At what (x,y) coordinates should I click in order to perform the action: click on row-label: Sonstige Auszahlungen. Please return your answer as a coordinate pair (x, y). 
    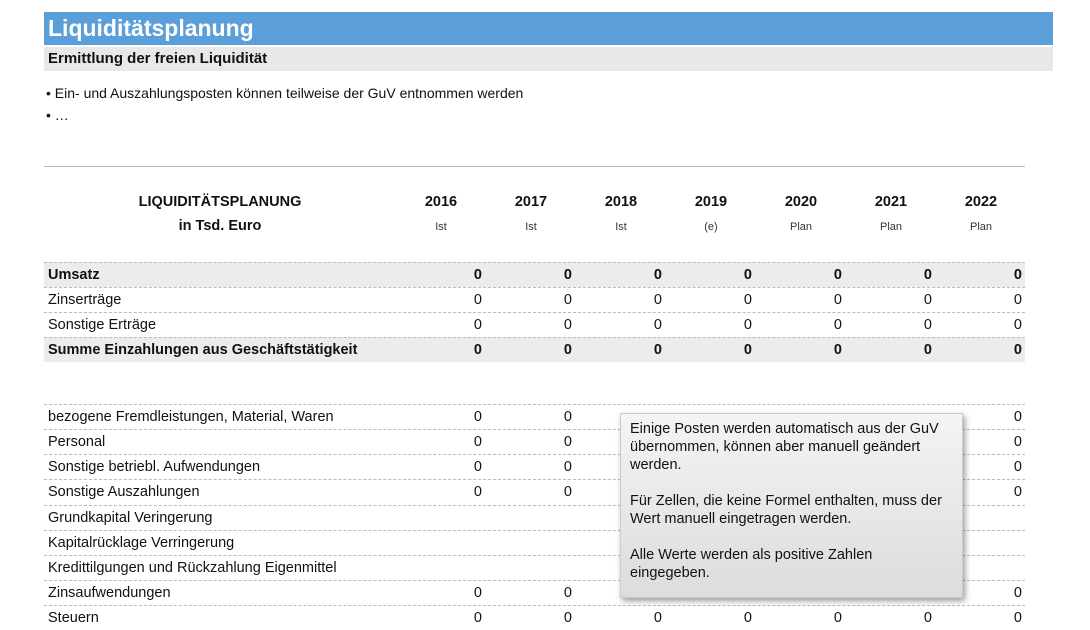
    Looking at the image, I should click on (124, 492).